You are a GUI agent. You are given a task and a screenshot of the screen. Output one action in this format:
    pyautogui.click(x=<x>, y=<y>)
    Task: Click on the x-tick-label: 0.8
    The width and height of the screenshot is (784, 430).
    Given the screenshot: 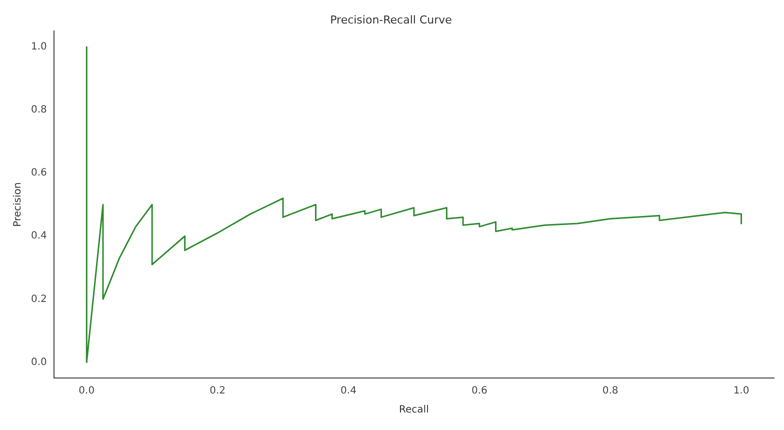 What is the action you would take?
    pyautogui.click(x=610, y=391)
    